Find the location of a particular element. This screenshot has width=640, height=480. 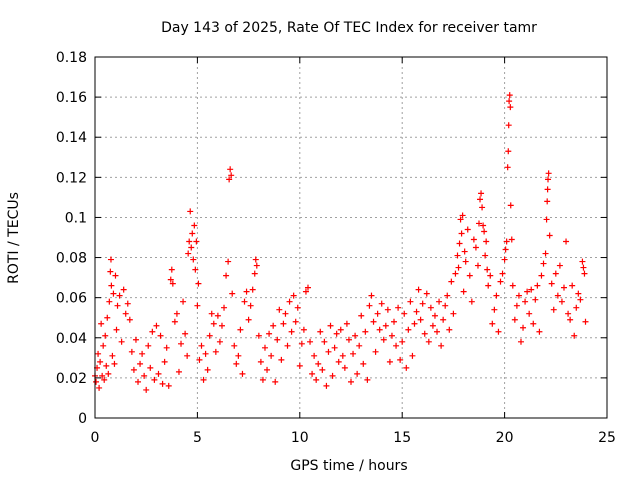

x-axis-title: GPS time / hours is located at coordinates (348, 466).